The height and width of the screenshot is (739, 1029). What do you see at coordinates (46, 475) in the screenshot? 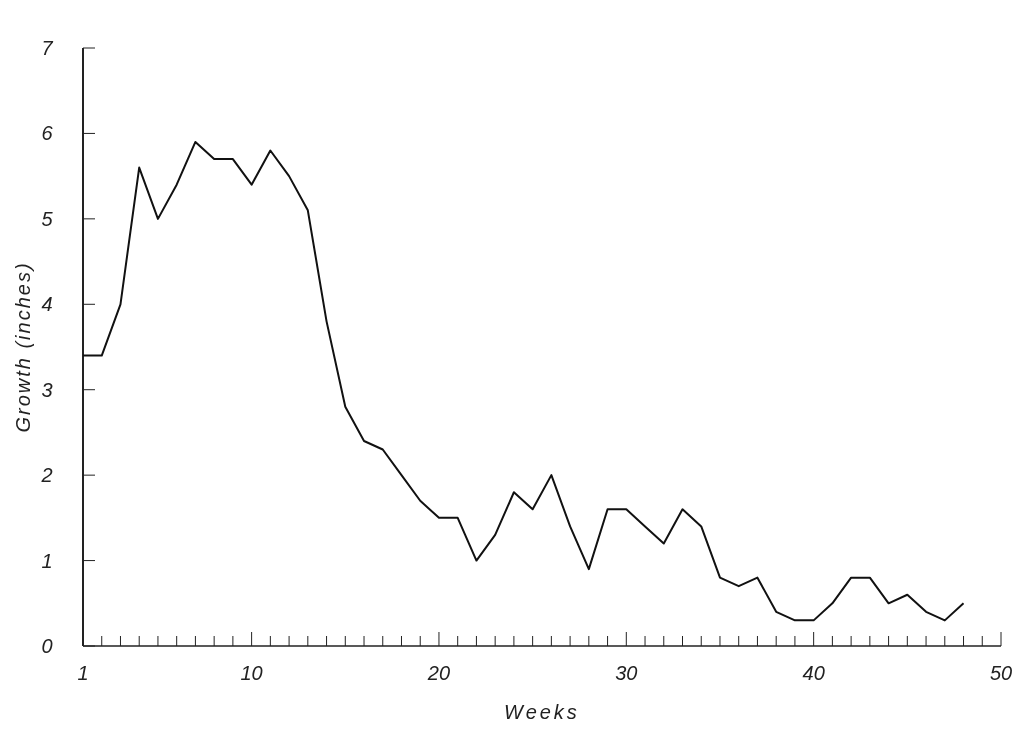
I see `y-tick-label: 2` at bounding box center [46, 475].